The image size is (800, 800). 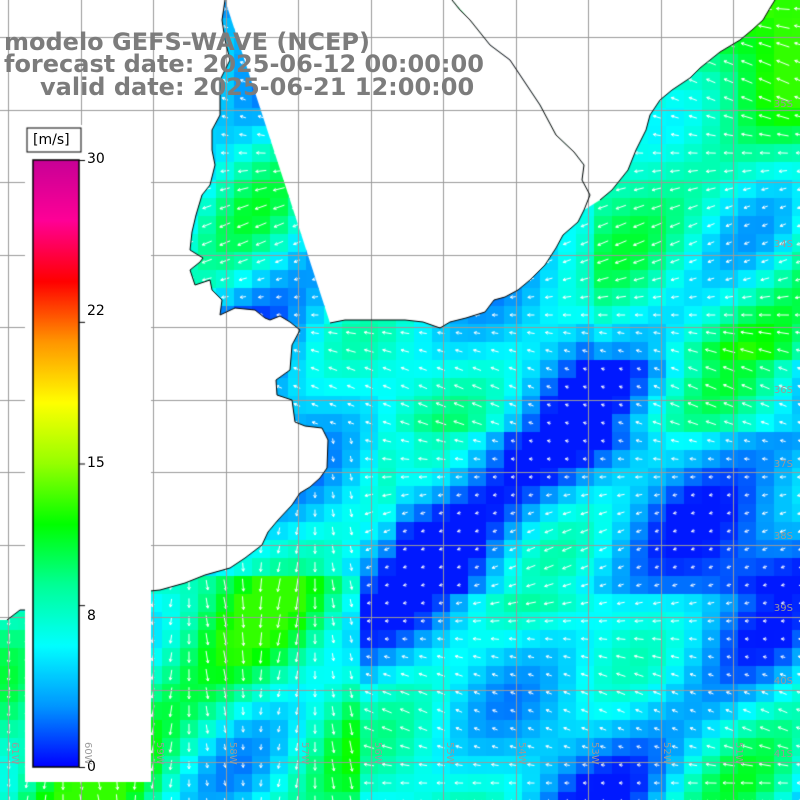 What do you see at coordinates (783, 464) in the screenshot?
I see `lat-label-37s: 37S` at bounding box center [783, 464].